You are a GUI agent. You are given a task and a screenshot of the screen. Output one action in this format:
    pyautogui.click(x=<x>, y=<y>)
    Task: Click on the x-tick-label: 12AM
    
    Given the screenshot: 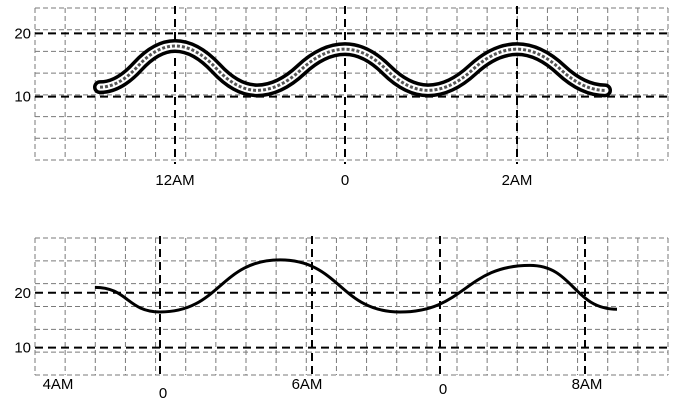 What is the action you would take?
    pyautogui.click(x=174, y=180)
    